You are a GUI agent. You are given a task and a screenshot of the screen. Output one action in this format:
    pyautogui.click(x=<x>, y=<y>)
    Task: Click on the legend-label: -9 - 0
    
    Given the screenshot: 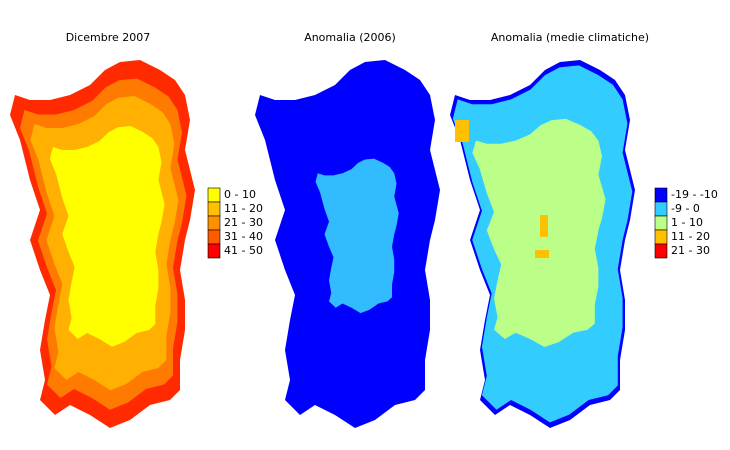 What is the action you would take?
    pyautogui.click(x=685, y=208)
    